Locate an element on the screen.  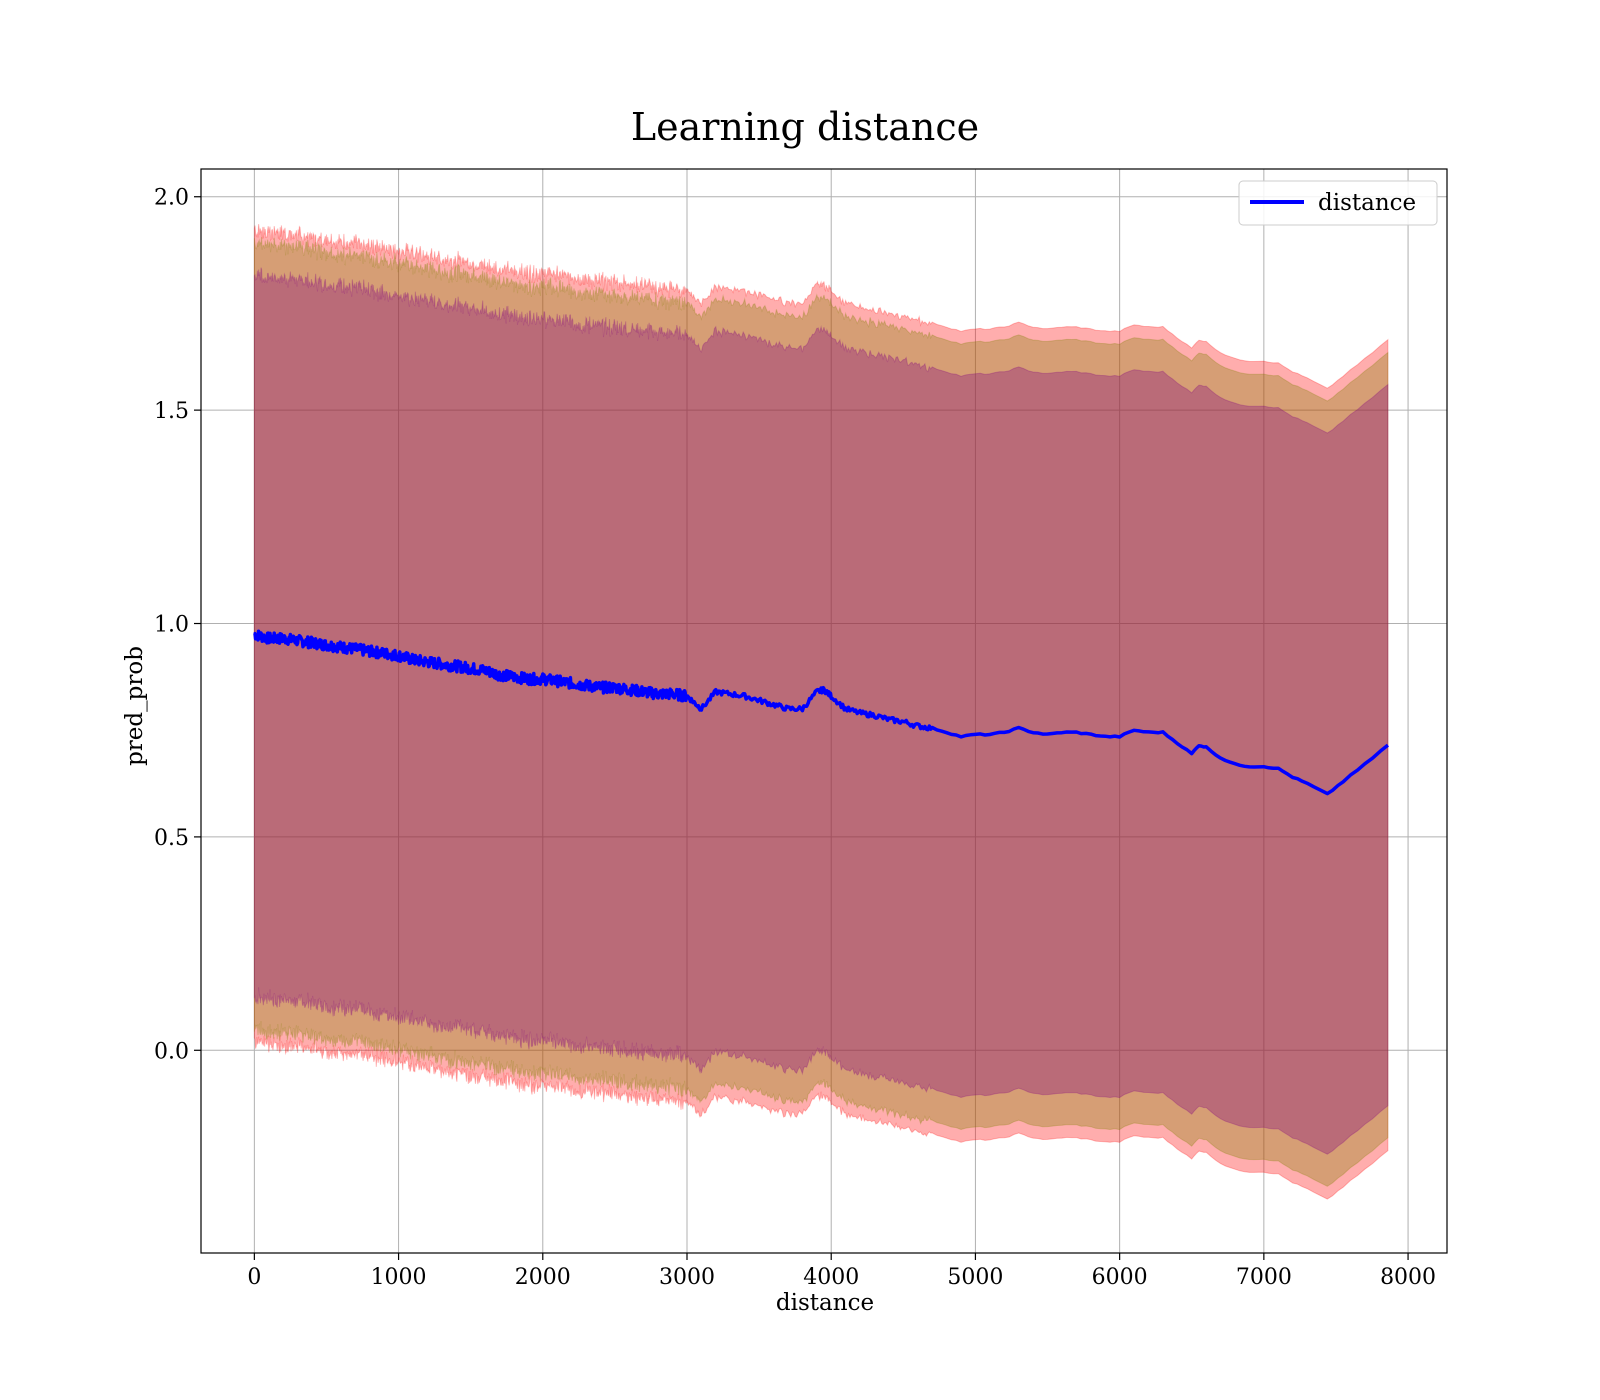
x-tick-label-6: 6000 is located at coordinates (1120, 1277).